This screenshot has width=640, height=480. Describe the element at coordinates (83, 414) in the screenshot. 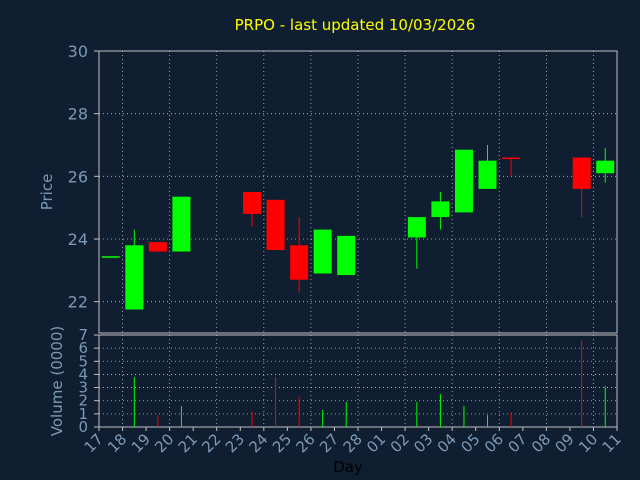

I see `volume-tick-label: 1` at that location.